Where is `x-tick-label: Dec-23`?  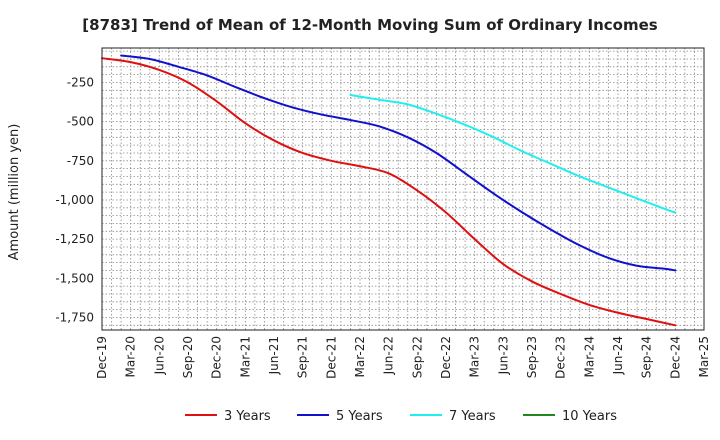
x-tick-label: Dec-23 is located at coordinates (561, 357).